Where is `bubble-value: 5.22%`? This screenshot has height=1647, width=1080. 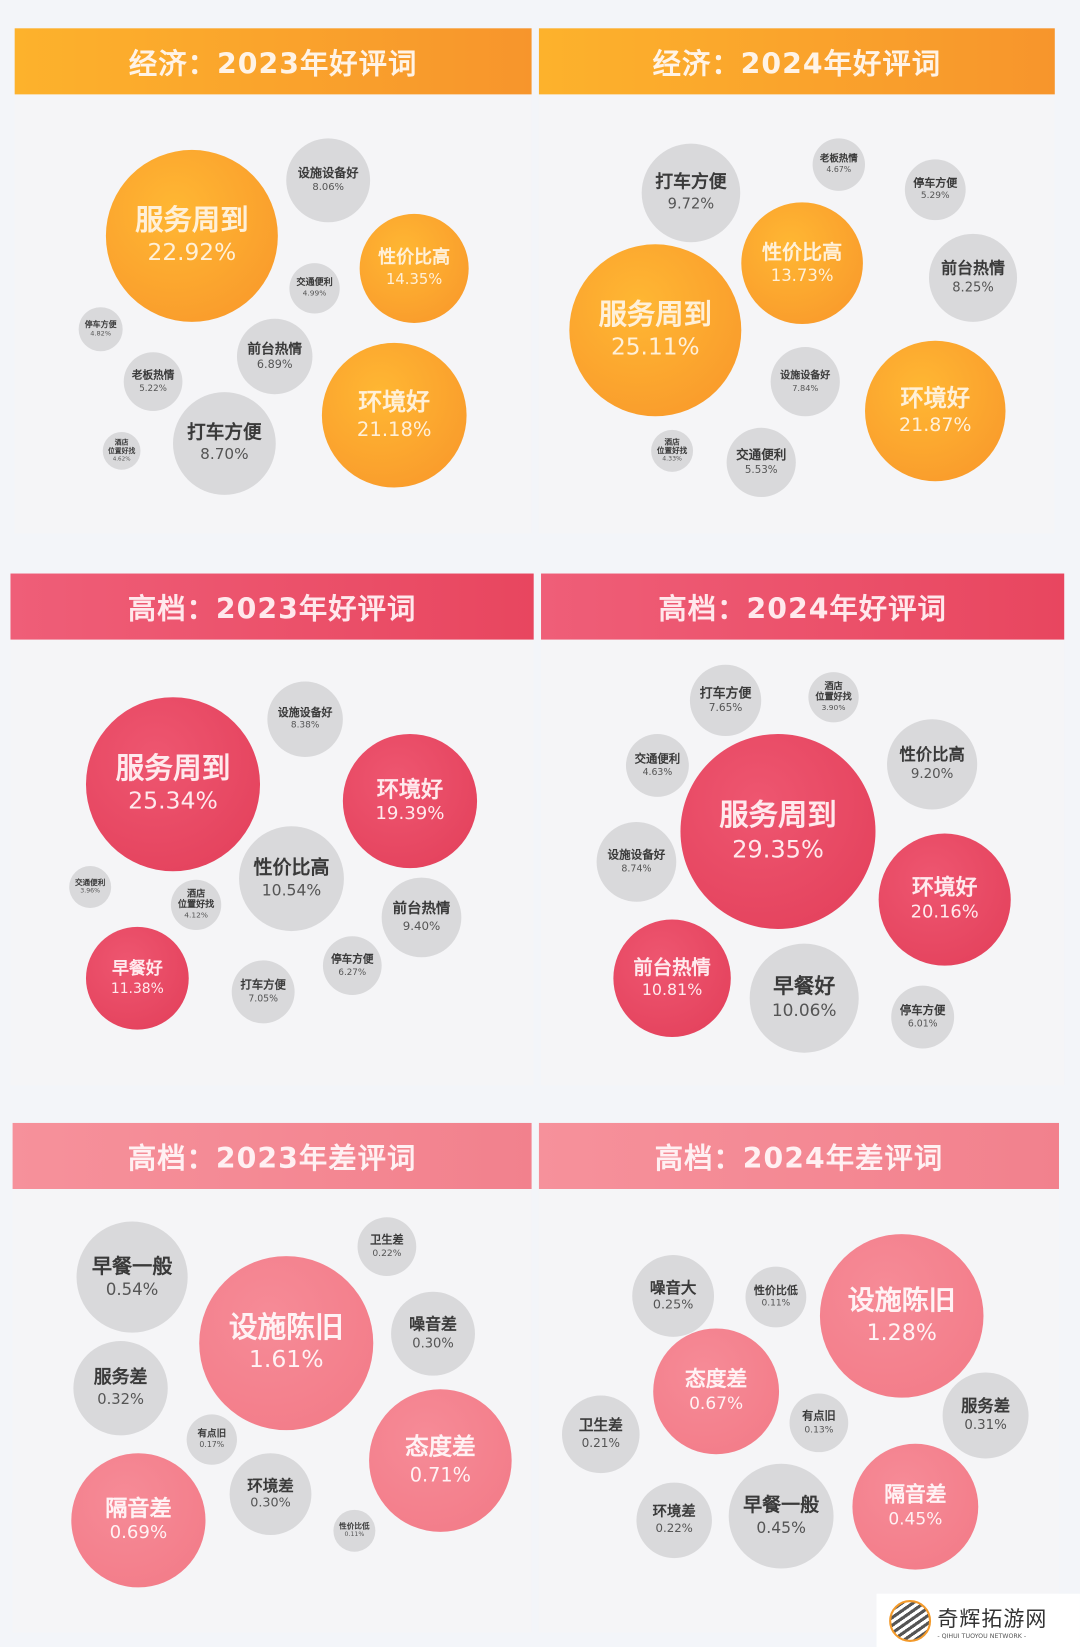 bubble-value: 5.22% is located at coordinates (153, 387).